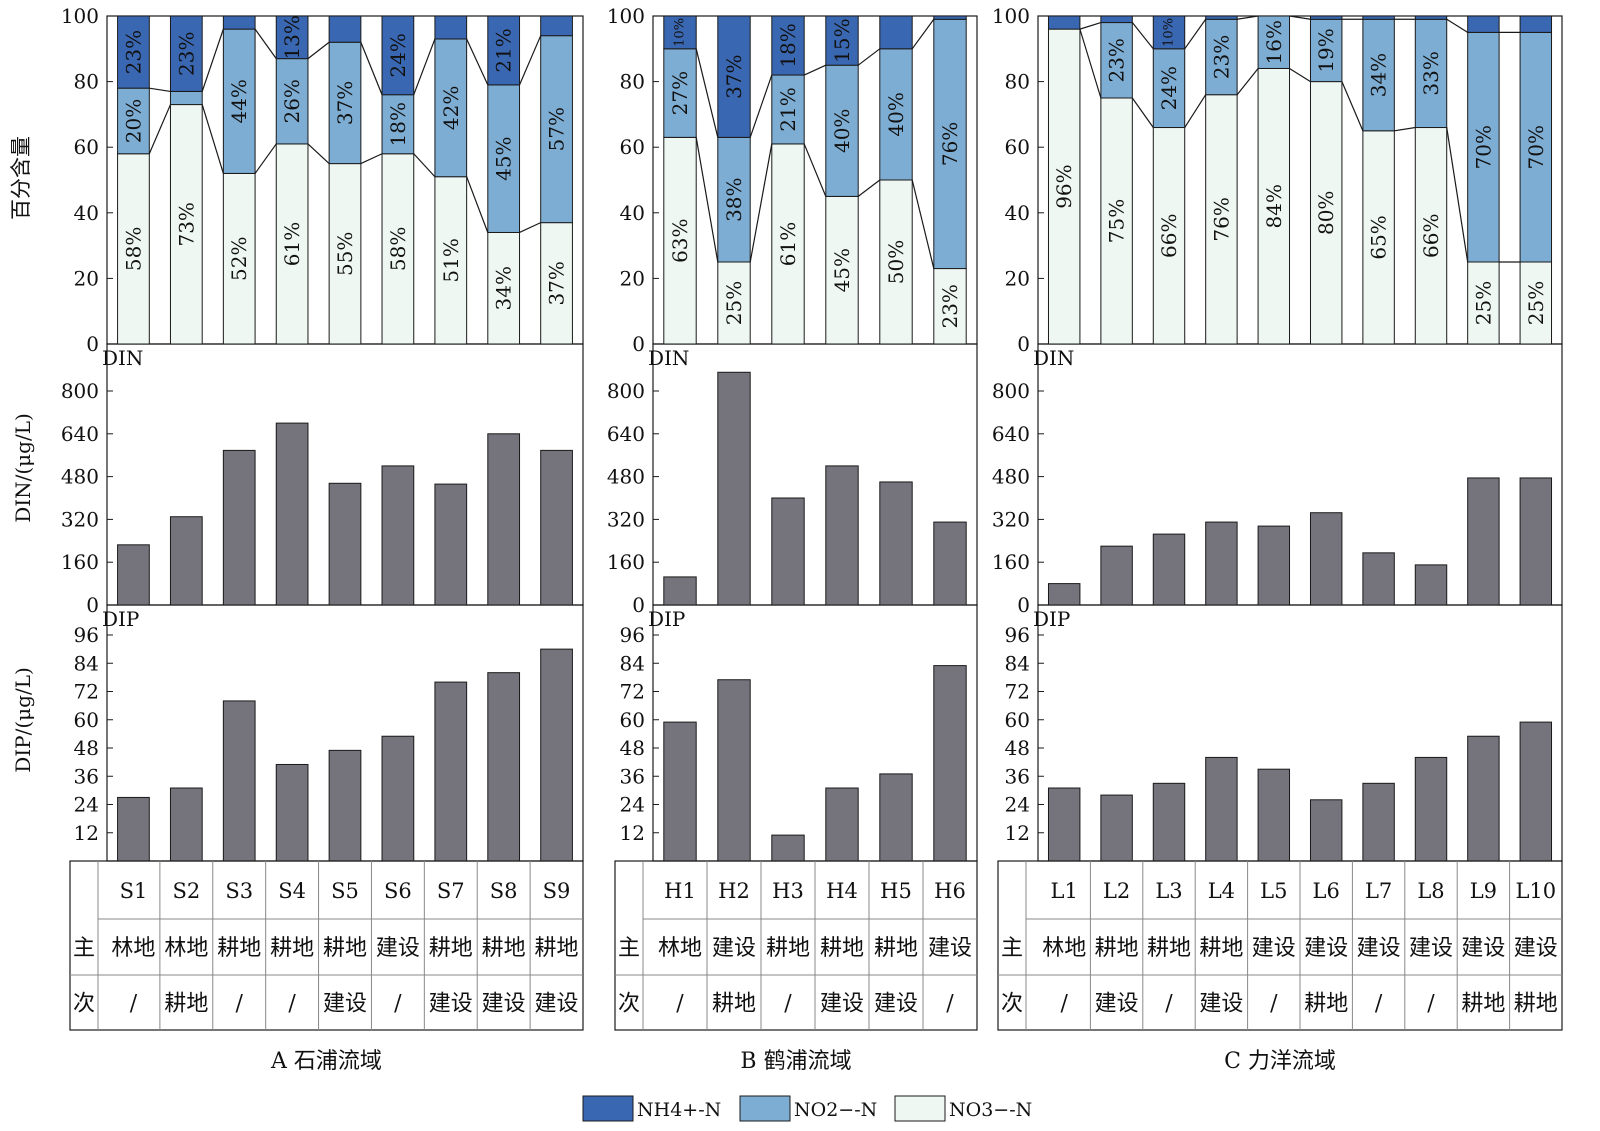 Image resolution: width=1600 pixels, height=1131 pixels. Describe the element at coordinates (1064, 948) in the screenshot. I see `main-landuse: 林地` at that location.